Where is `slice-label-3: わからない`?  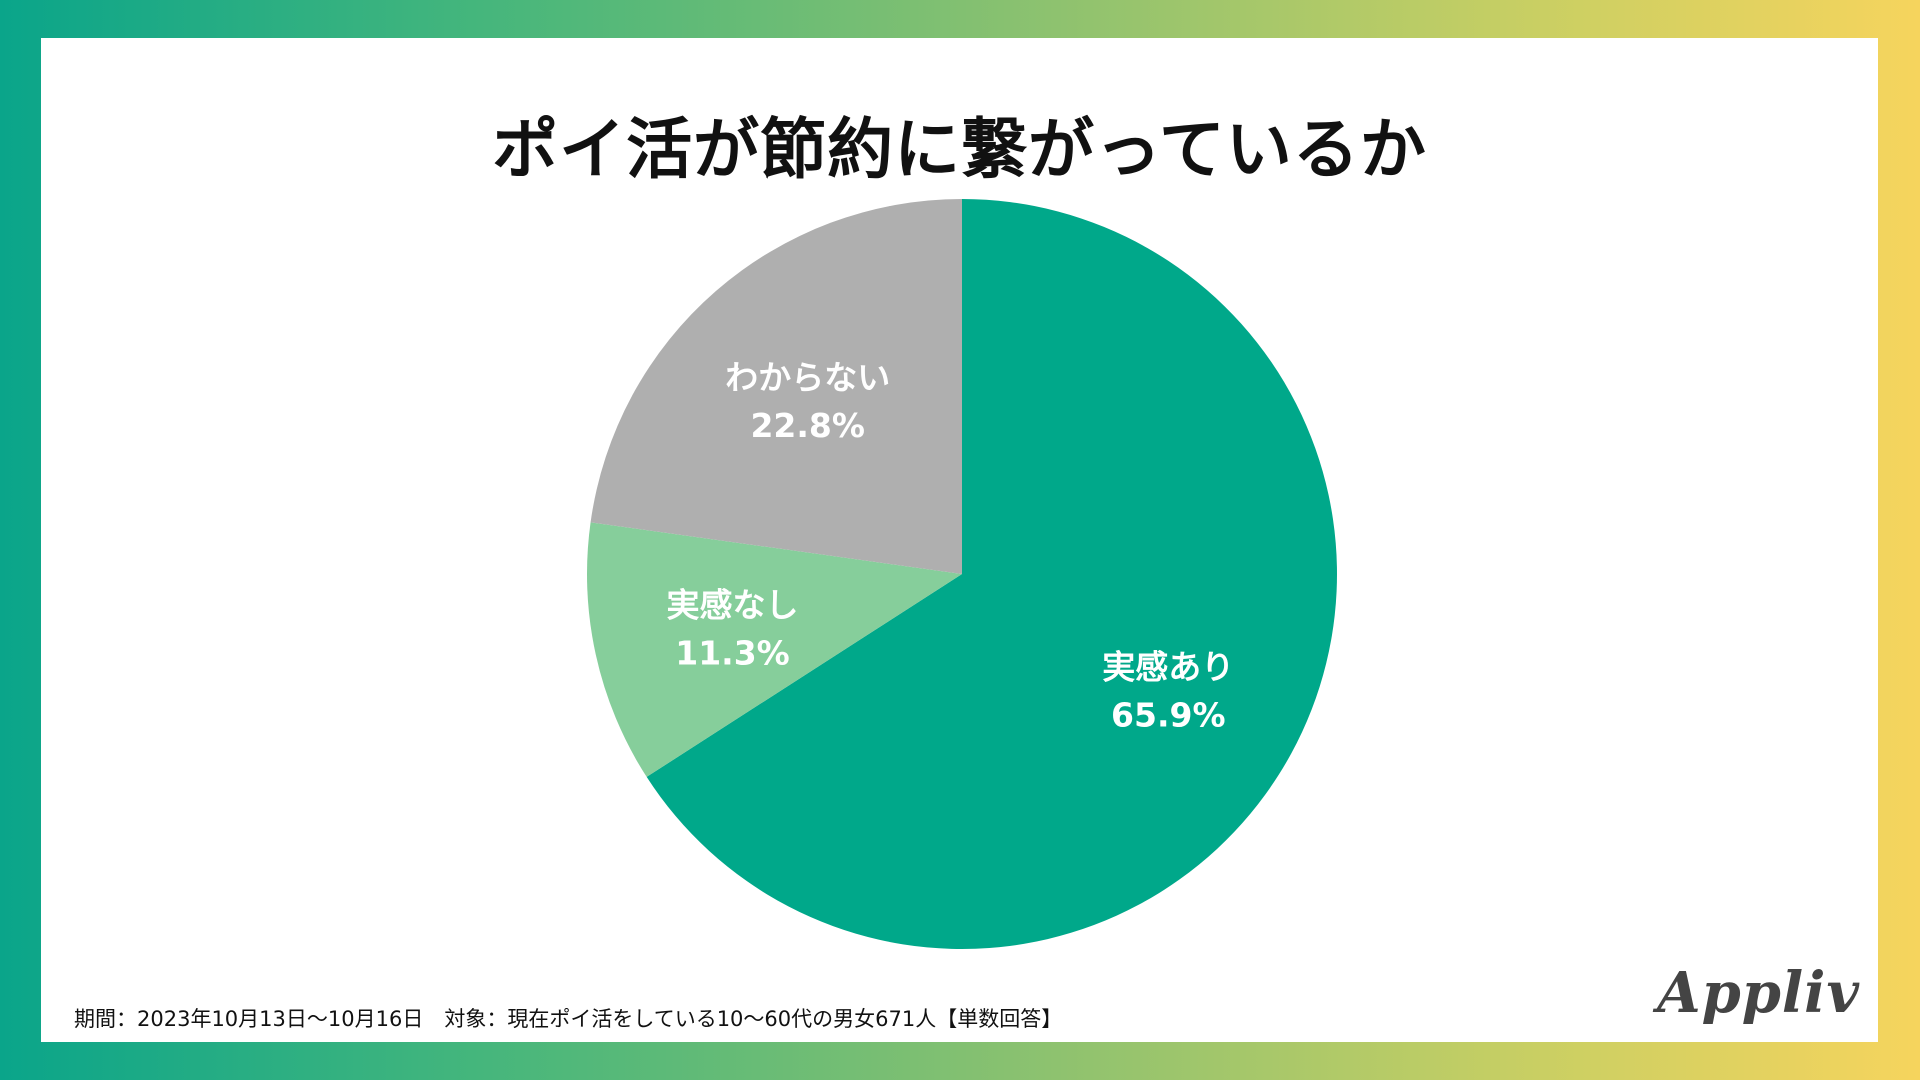 slice-label-3: わからない is located at coordinates (807, 377).